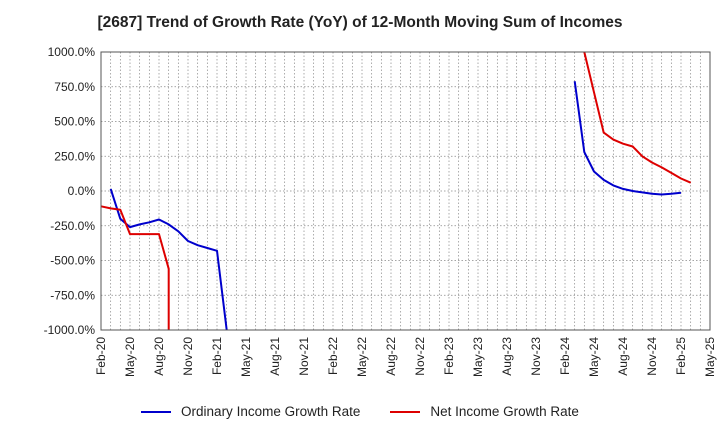  What do you see at coordinates (188, 356) in the screenshot?
I see `x-tick-label: Nov-20` at bounding box center [188, 356].